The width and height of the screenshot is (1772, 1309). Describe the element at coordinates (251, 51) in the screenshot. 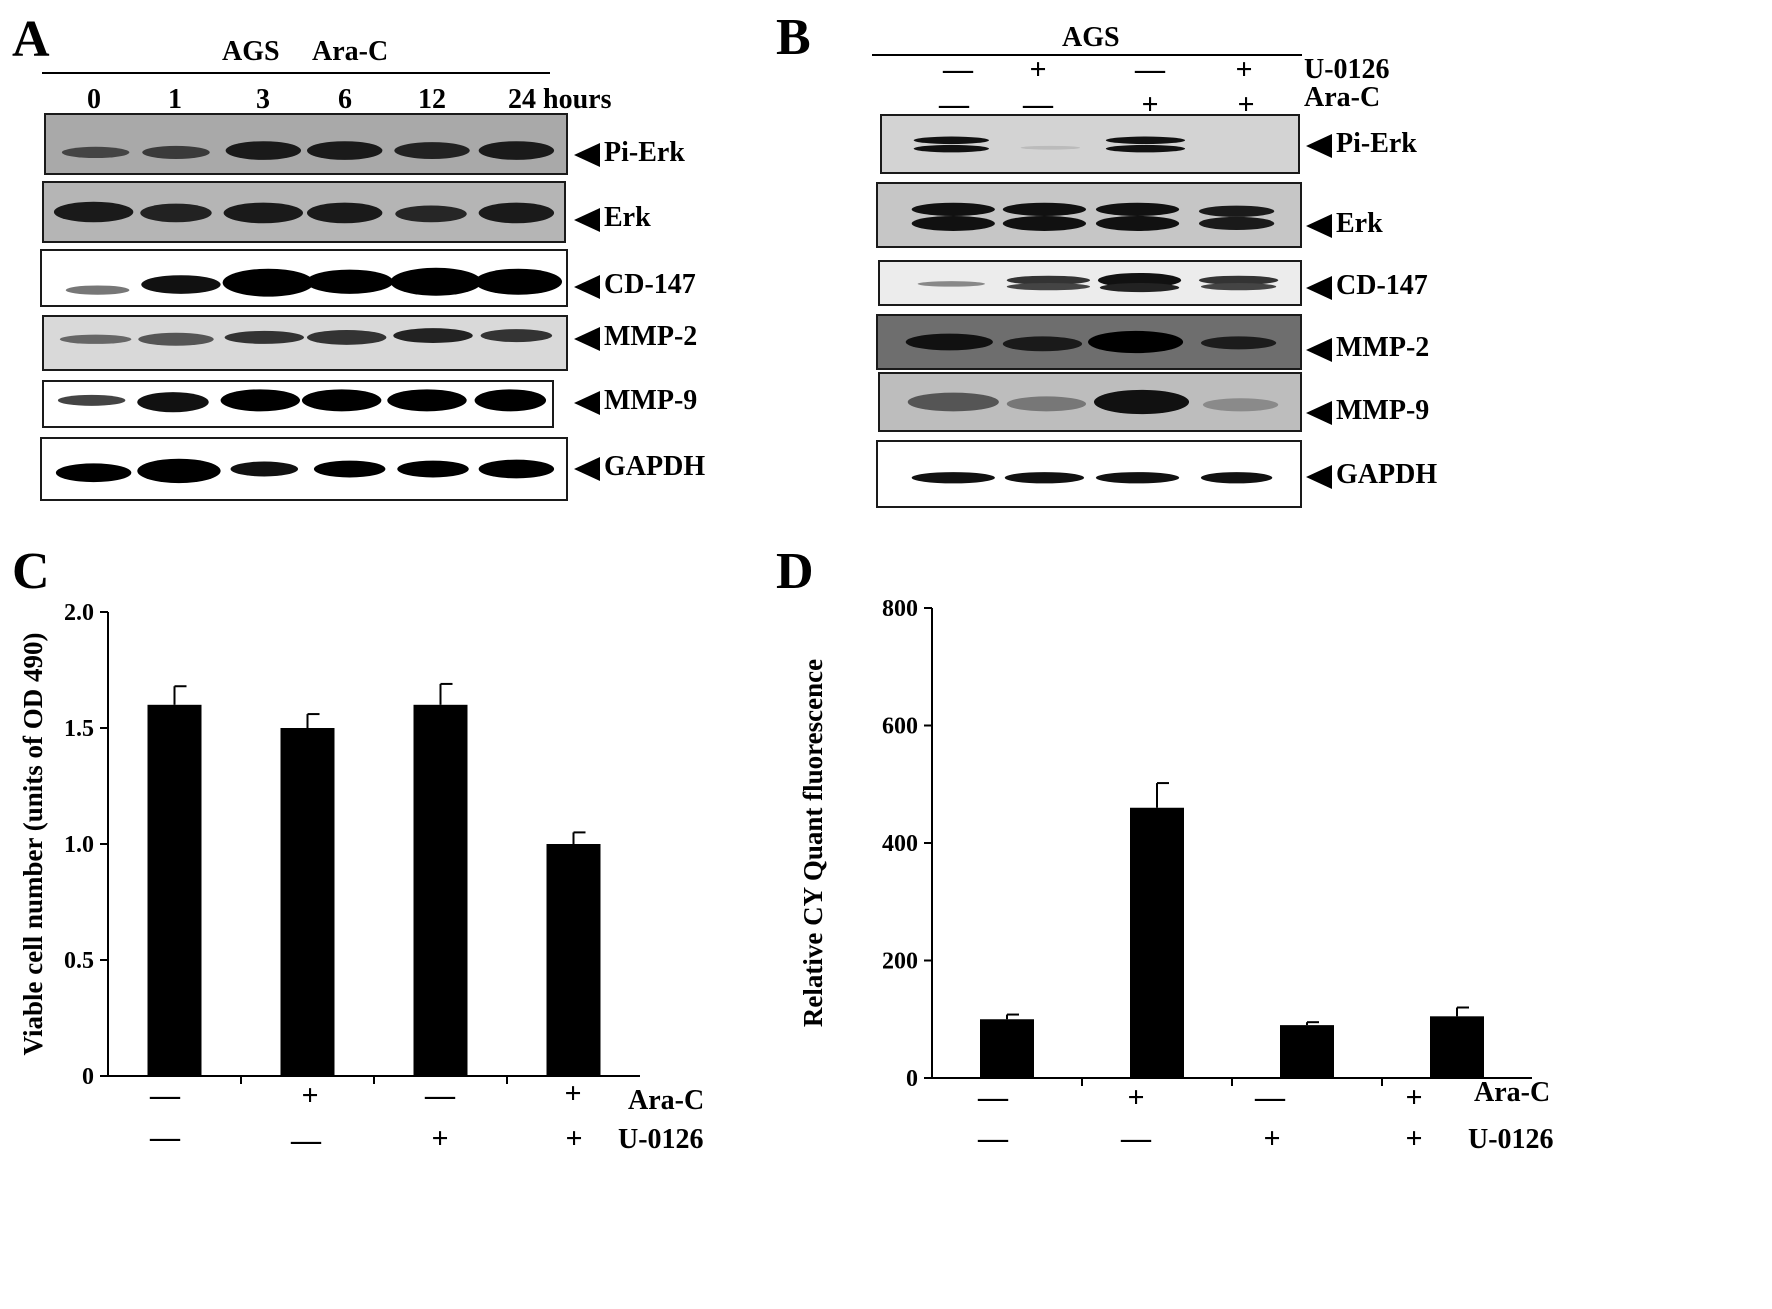

I see `panel-a-cell-line: AGS` at that location.